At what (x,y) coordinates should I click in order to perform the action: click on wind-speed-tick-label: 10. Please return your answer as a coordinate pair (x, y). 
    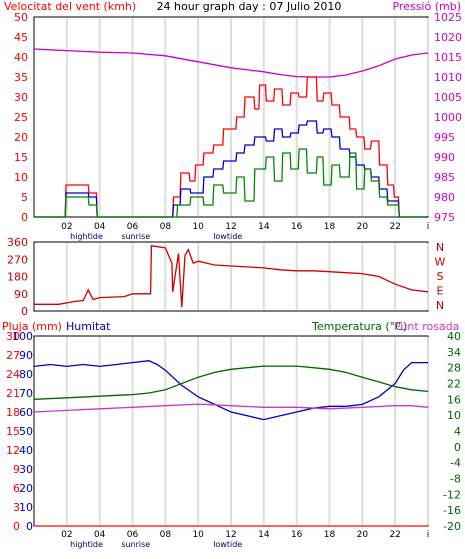
    Looking at the image, I should click on (21, 177).